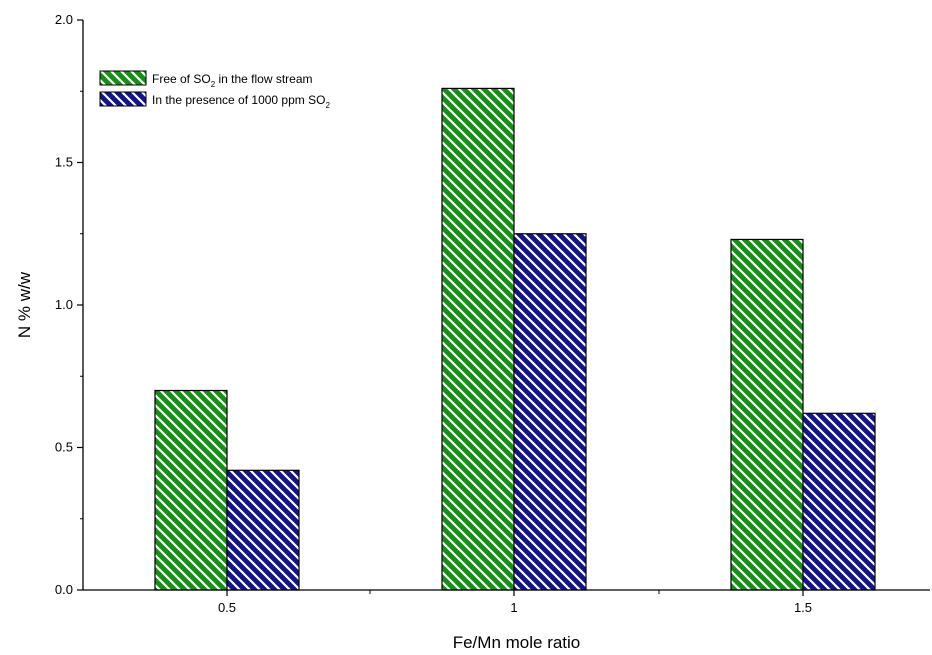  Describe the element at coordinates (191, 490) in the screenshot. I see `bar-0.5-series-1` at that location.